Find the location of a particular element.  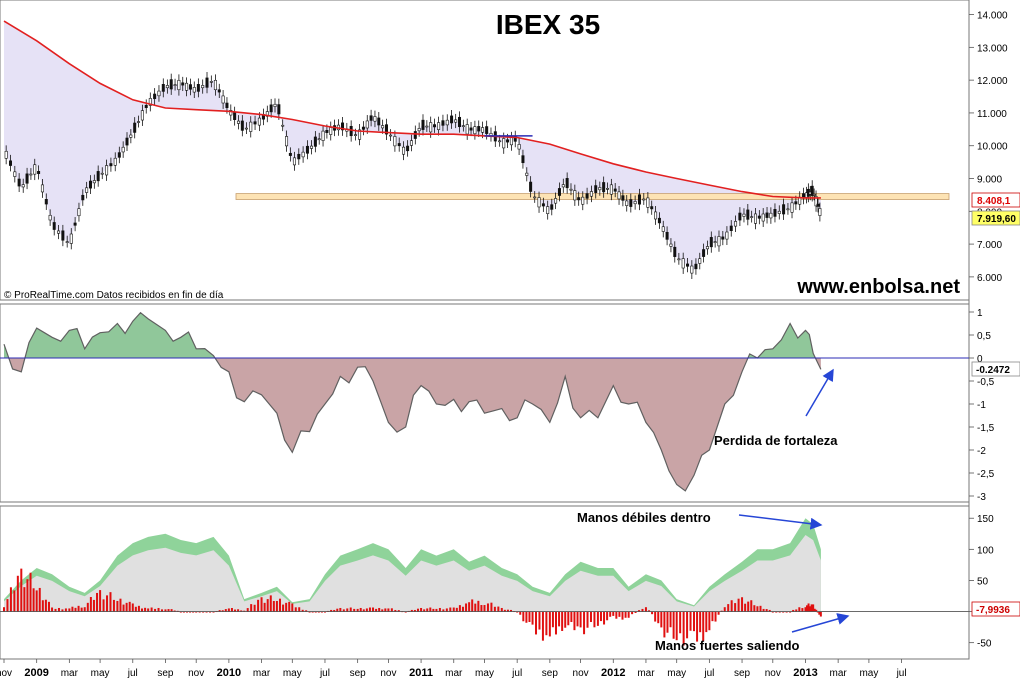

annotation-perdida: Perdida de fortaleza is located at coordinates (776, 440).